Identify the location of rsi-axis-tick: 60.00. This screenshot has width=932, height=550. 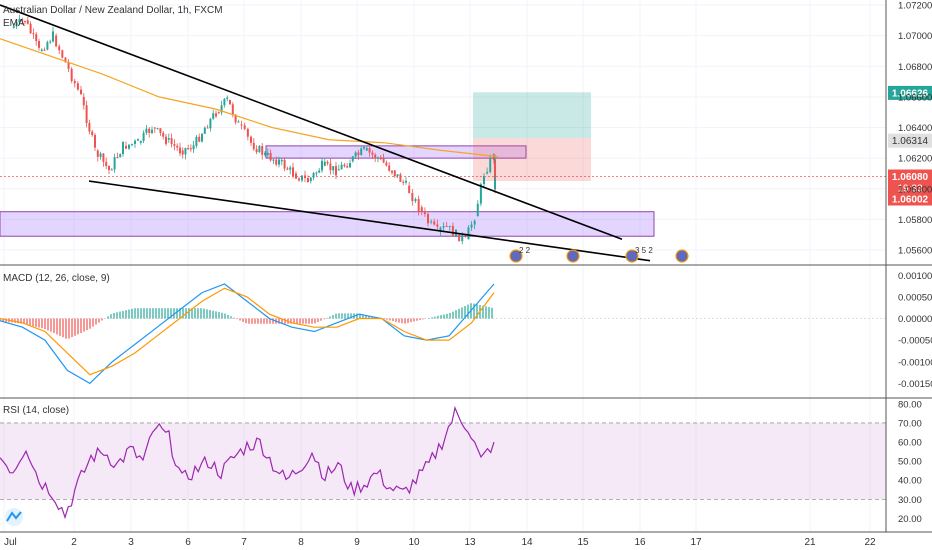
(910, 443).